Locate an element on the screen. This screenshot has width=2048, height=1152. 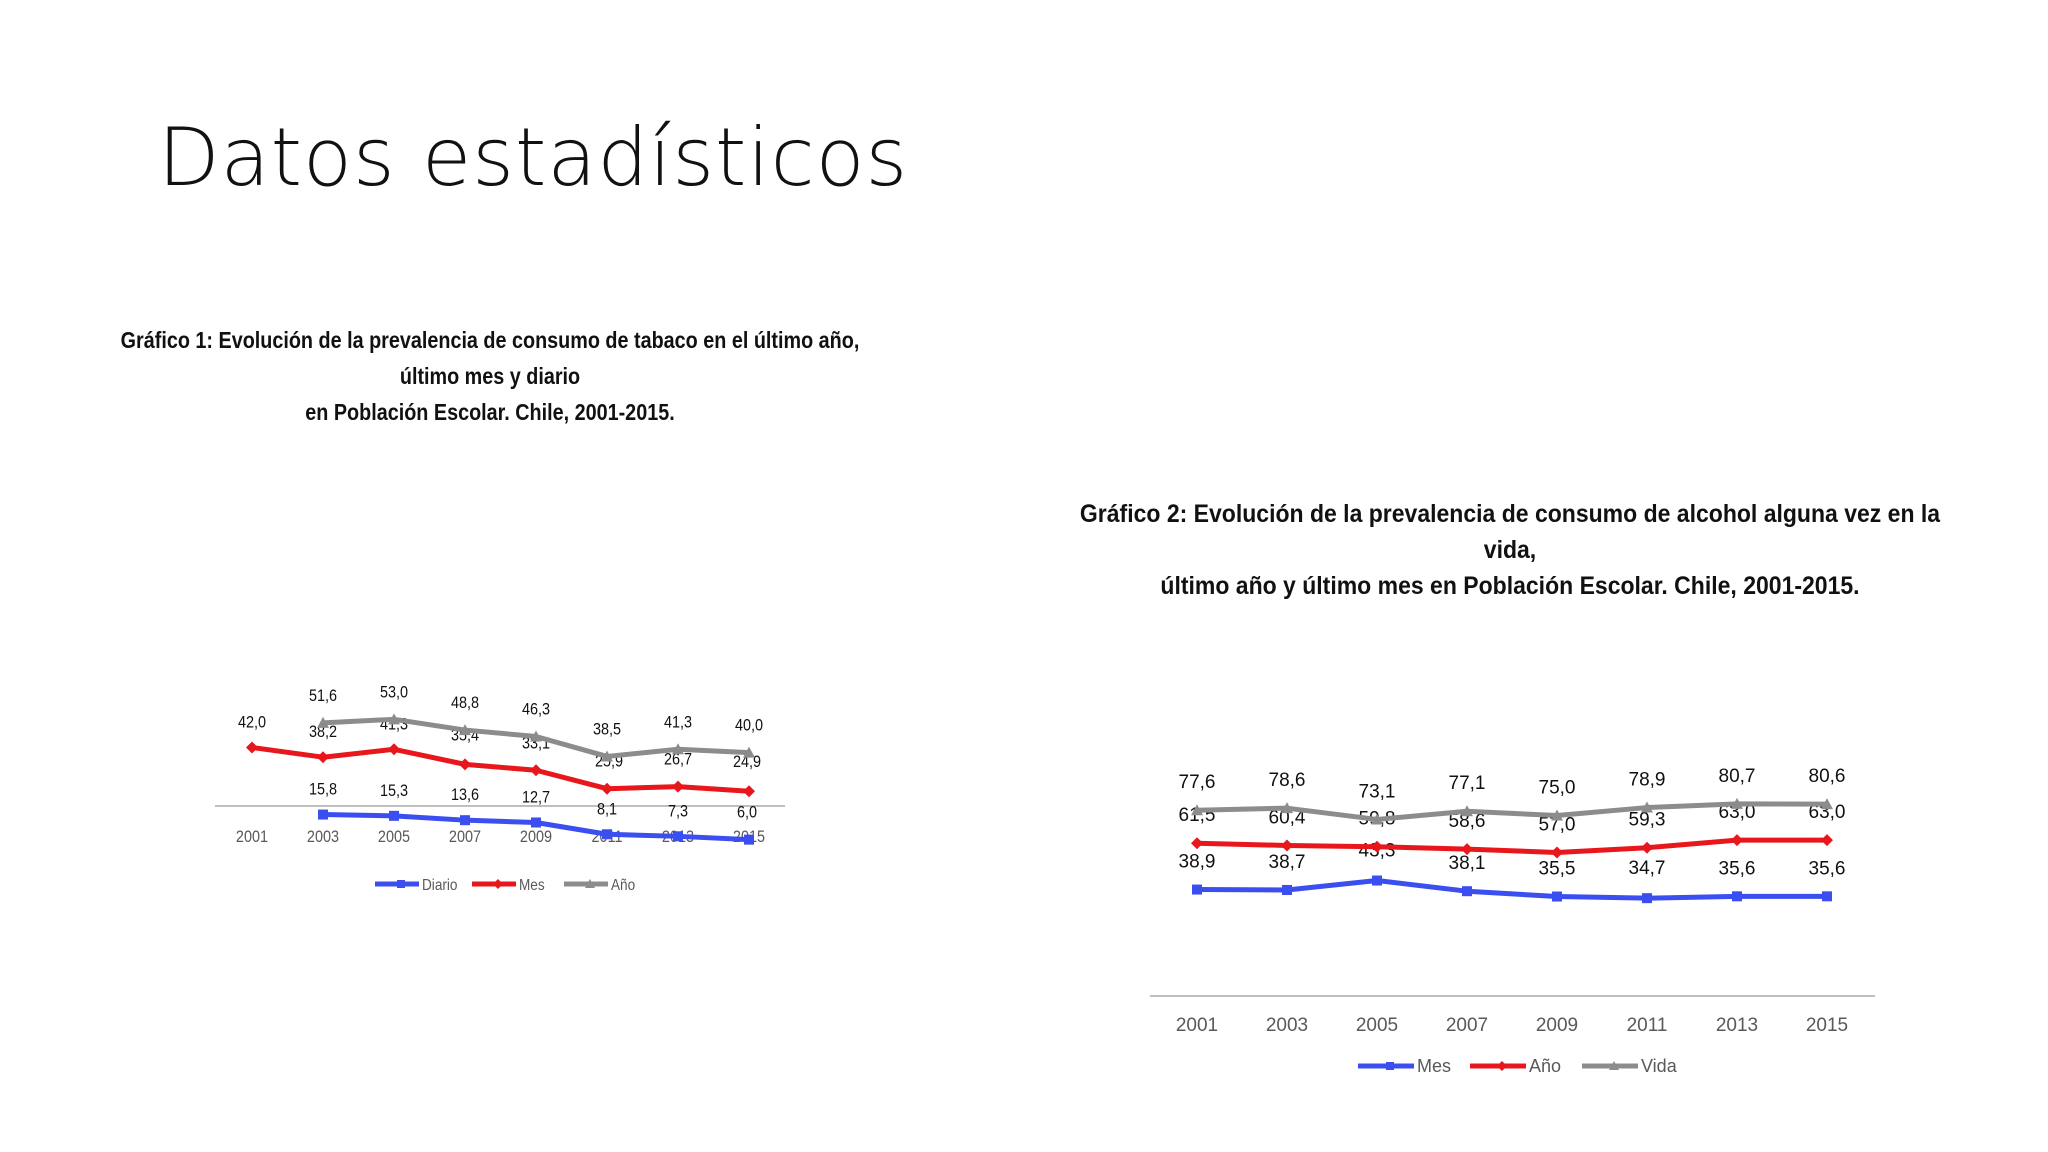
chart-2-x-tick-label: 2001 is located at coordinates (1197, 1025).